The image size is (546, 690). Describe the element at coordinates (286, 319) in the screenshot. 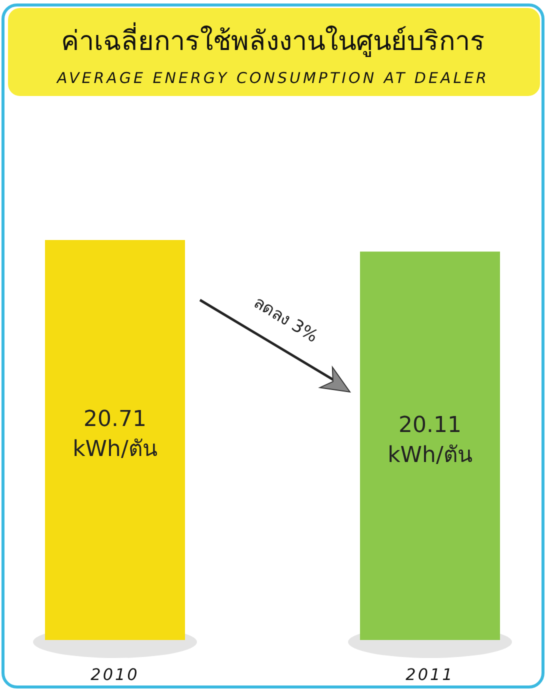

I see `annotation: ลดลง 3%` at that location.